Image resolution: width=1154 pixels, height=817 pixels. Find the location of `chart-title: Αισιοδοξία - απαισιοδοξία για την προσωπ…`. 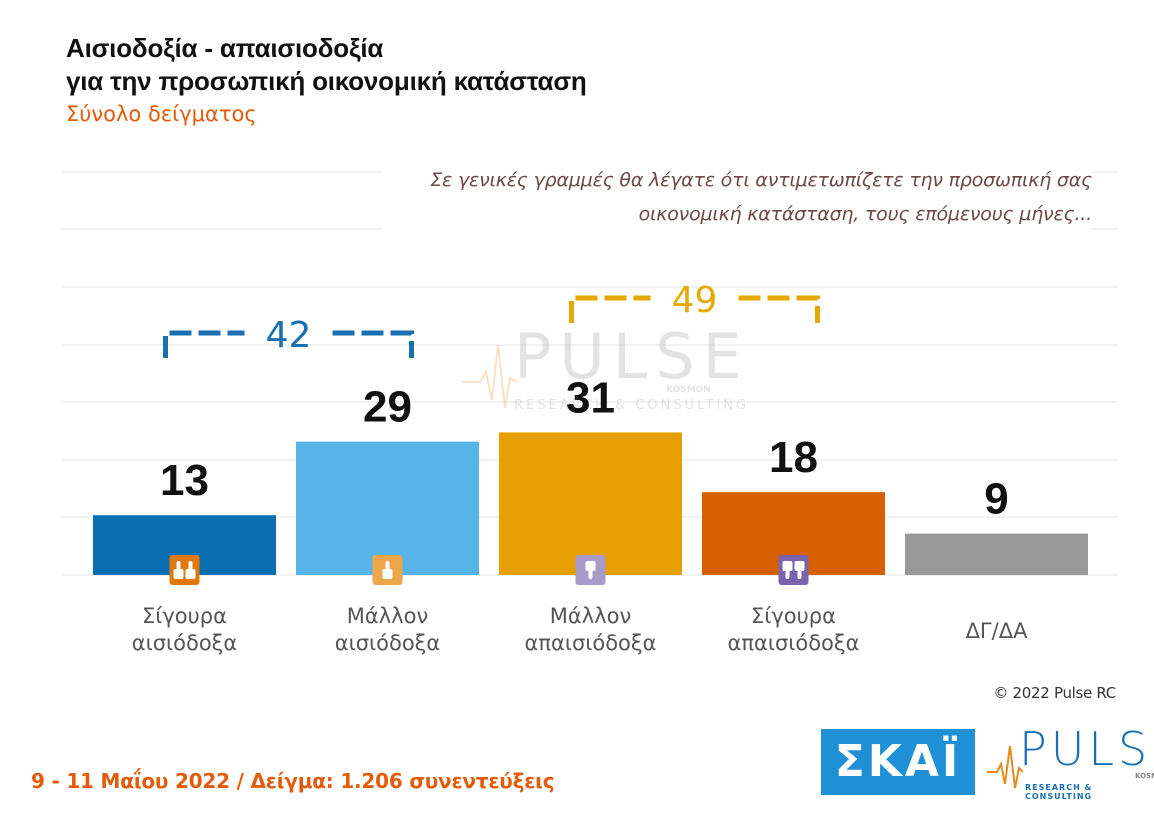

chart-title: Αισιοδοξία - απαισιοδοξία για την προσωπ… is located at coordinates (326, 65).